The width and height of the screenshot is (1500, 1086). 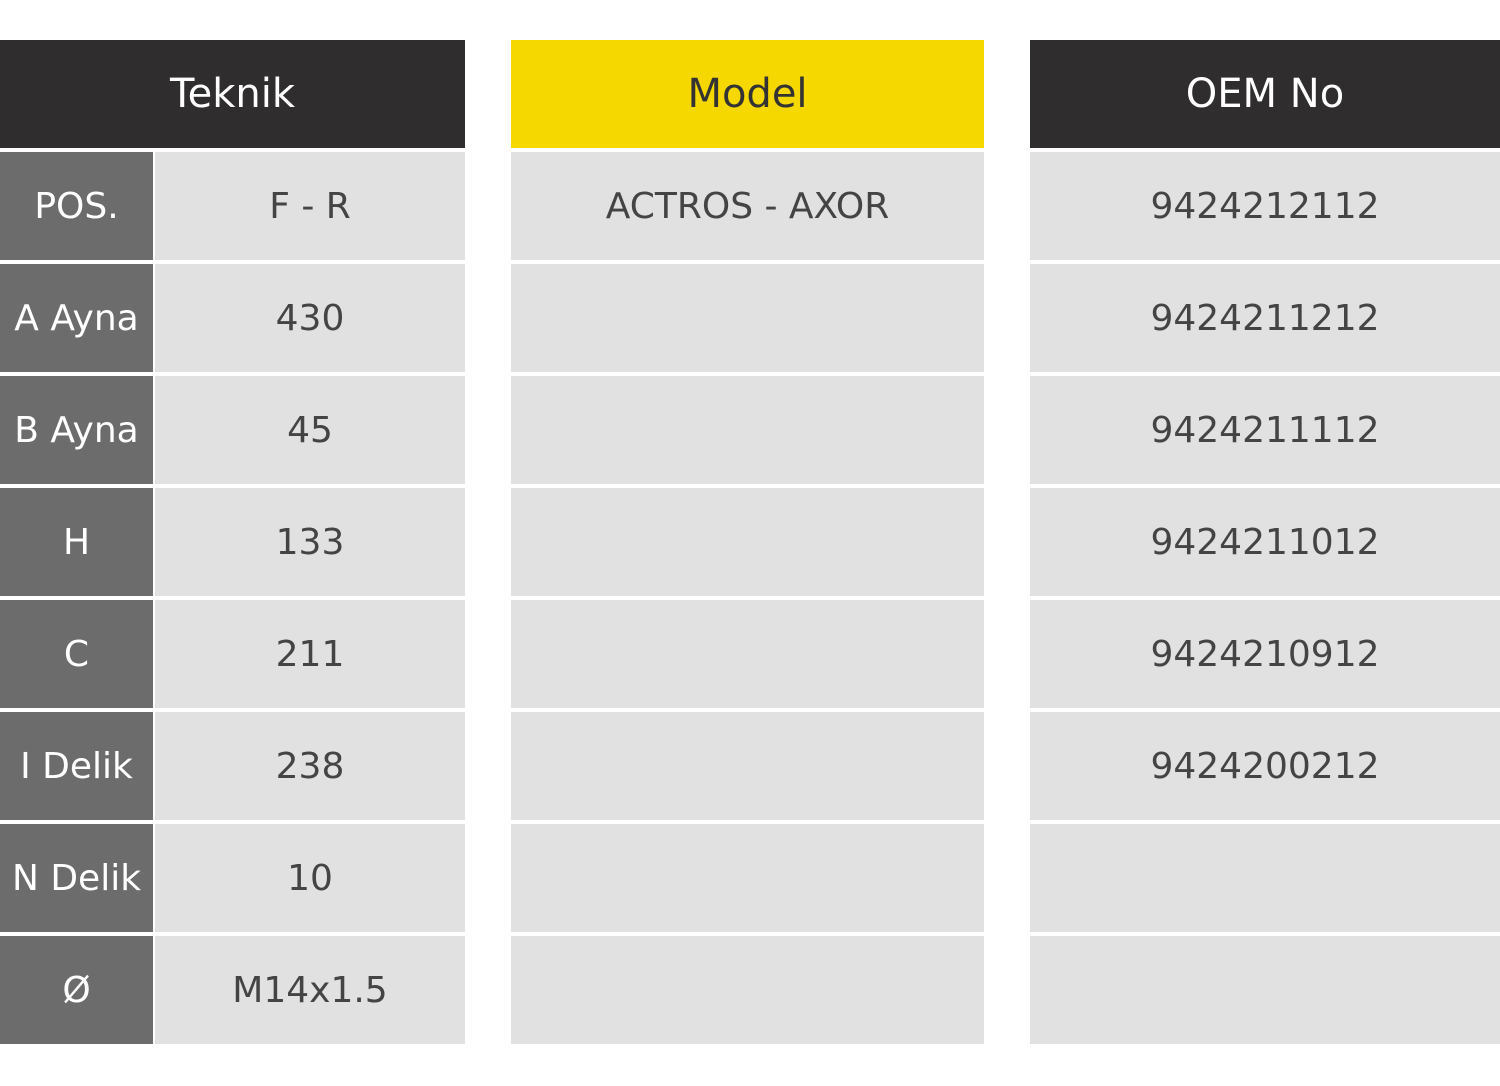 I want to click on teknik-label: H, so click(x=76, y=542).